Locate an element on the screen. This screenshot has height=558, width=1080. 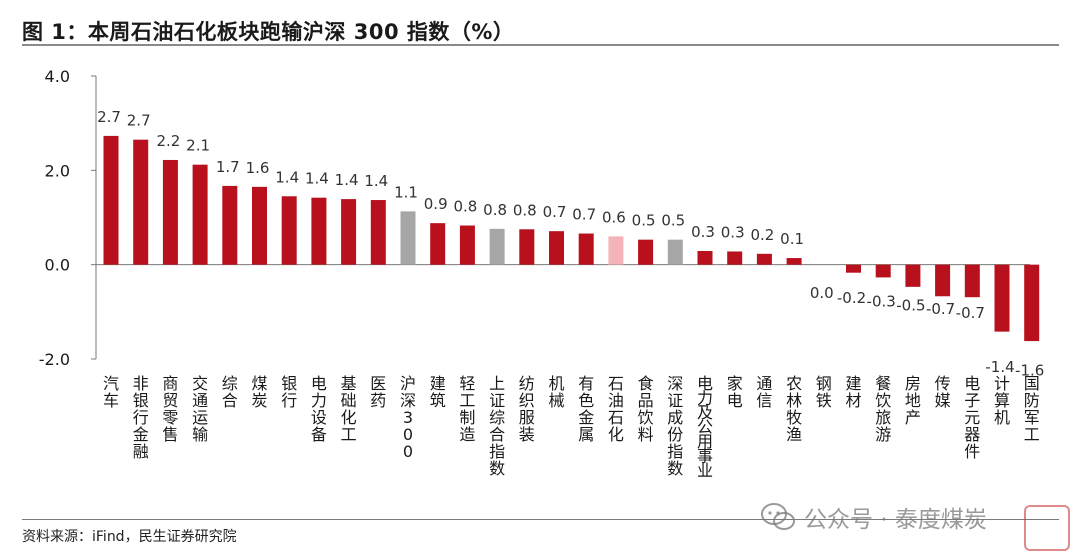
value-label: 0.6 is located at coordinates (614, 217).